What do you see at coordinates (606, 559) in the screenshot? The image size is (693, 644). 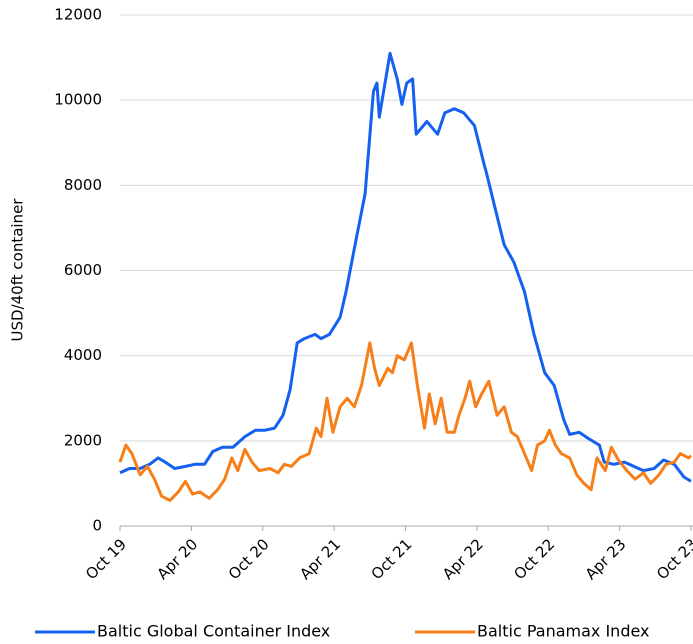 I see `x-tick-label: Apr 23` at bounding box center [606, 559].